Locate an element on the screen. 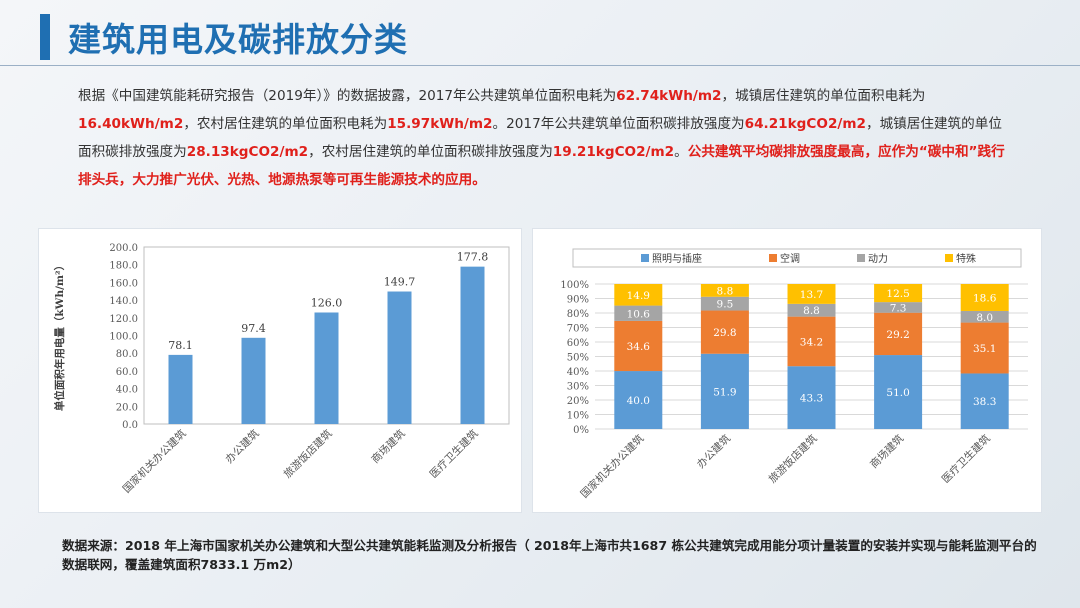 The image size is (1080, 608). intro-text-2: ，城镇居住建筑的单位面积电耗为 is located at coordinates (823, 96).